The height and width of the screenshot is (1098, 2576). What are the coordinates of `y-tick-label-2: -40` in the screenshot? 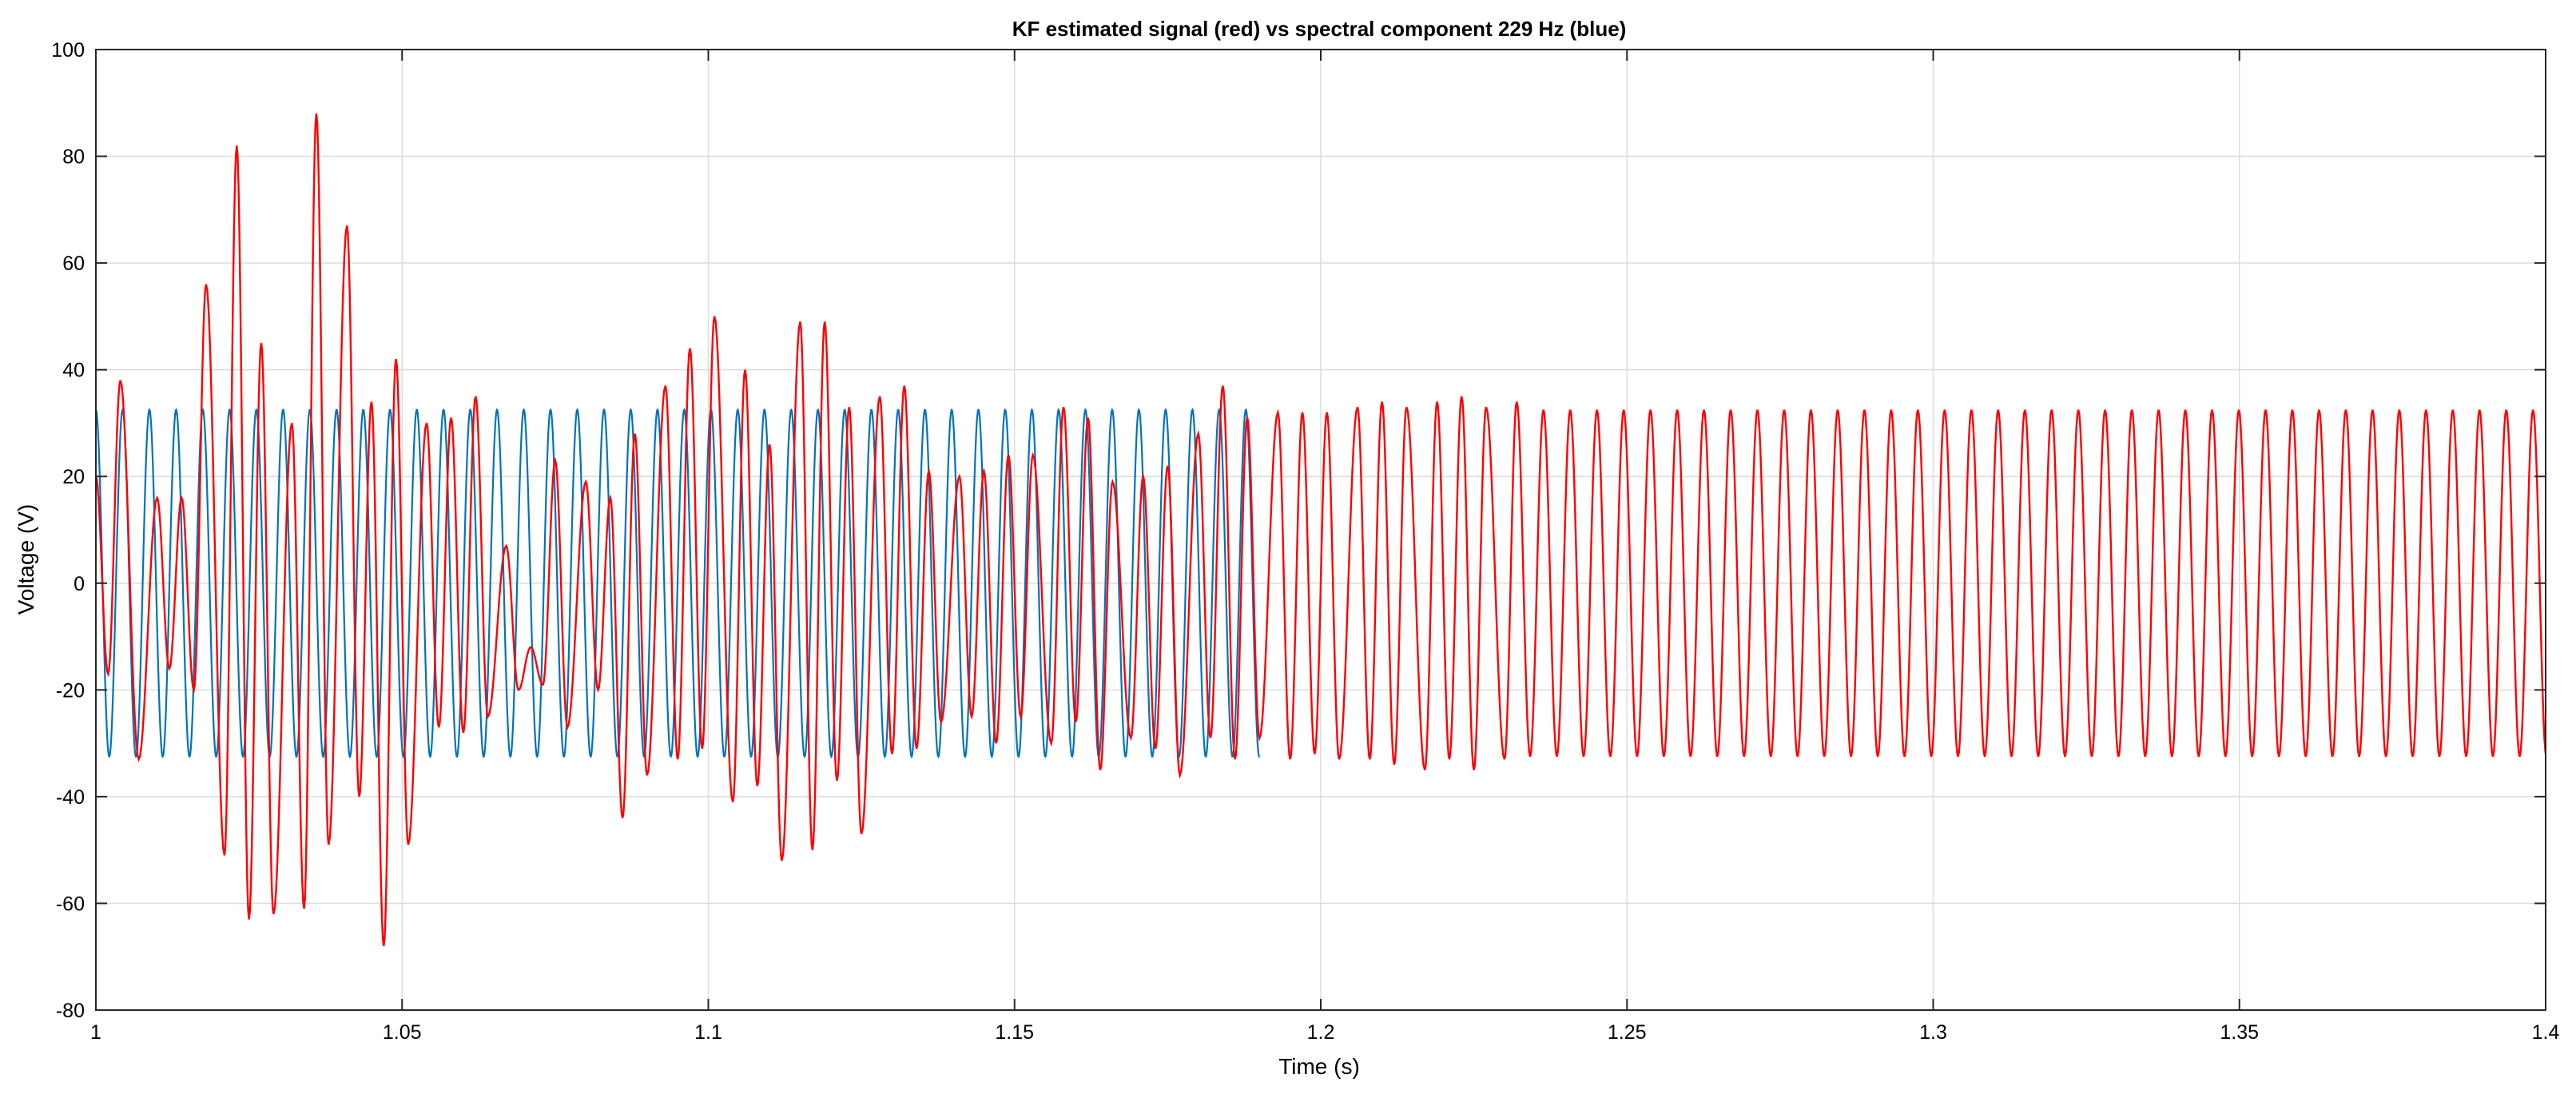 It's located at (70, 797).